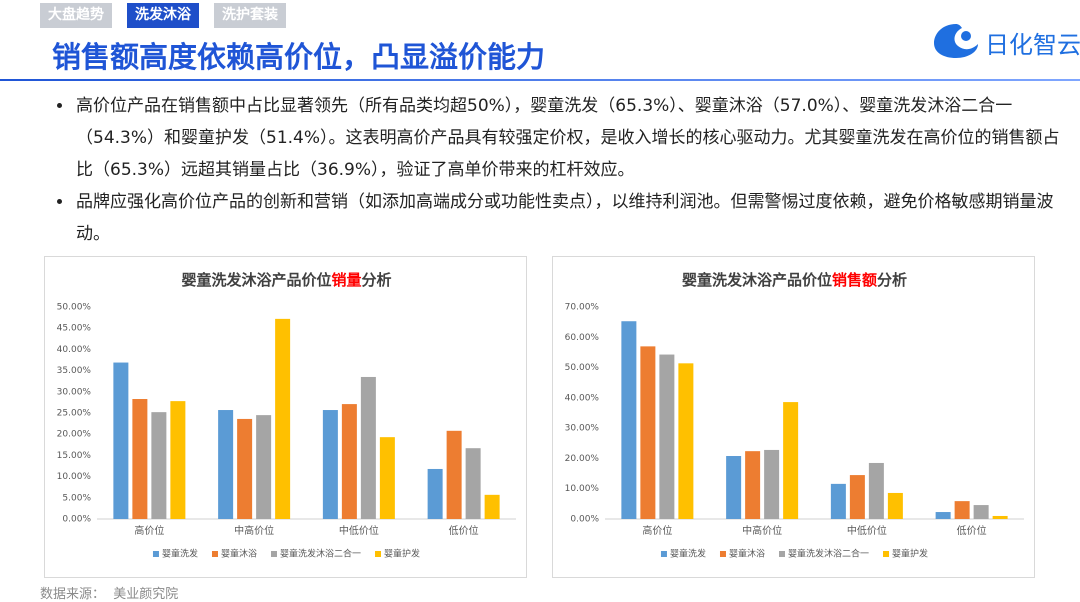 The width and height of the screenshot is (1080, 602). What do you see at coordinates (74, 308) in the screenshot?
I see `y-tick-label: 50.00%` at bounding box center [74, 308].